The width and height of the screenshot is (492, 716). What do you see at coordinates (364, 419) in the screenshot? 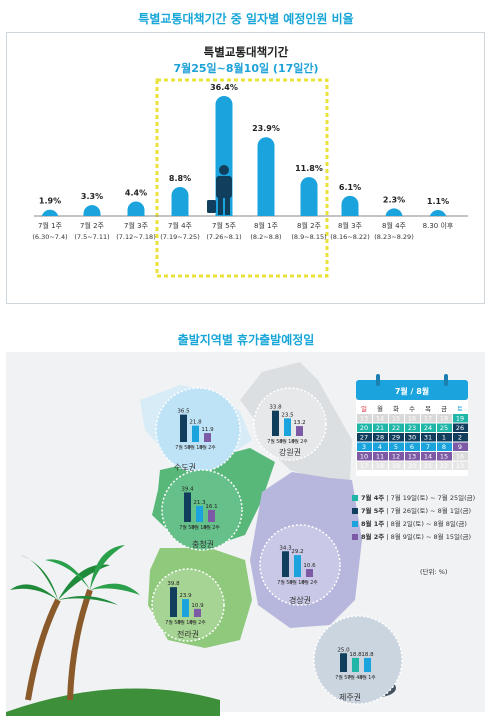
I see `calendar-day-0-0: 13` at bounding box center [364, 419].